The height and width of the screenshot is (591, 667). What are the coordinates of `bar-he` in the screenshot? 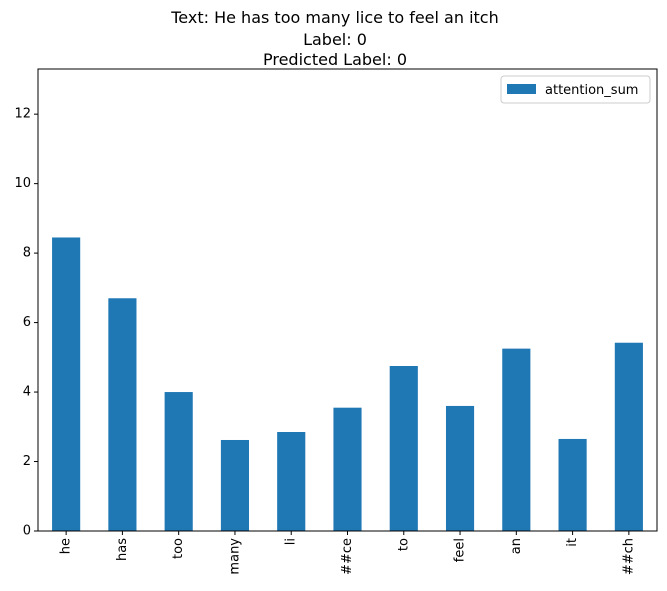 It's located at (66, 384).